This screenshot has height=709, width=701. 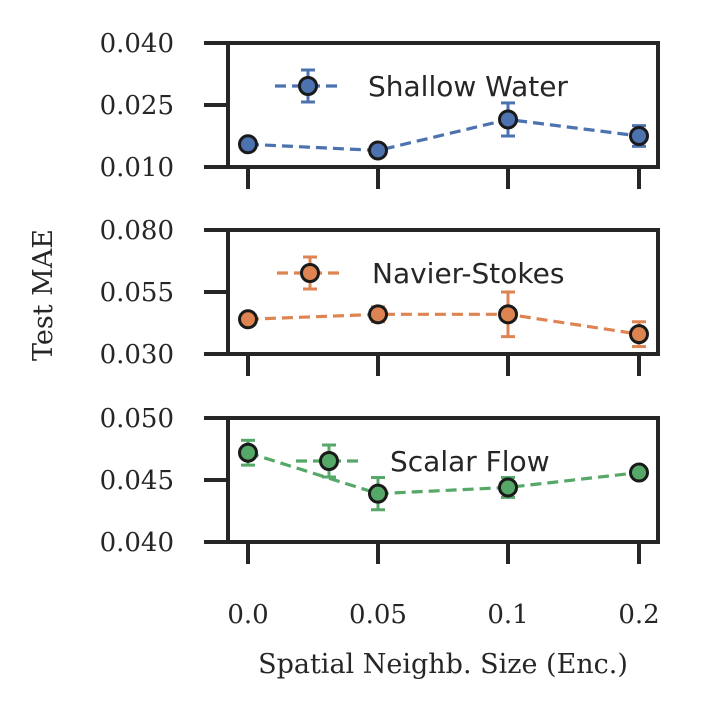 What do you see at coordinates (137, 168) in the screenshot?
I see `y-tick-label: 0.010` at bounding box center [137, 168].